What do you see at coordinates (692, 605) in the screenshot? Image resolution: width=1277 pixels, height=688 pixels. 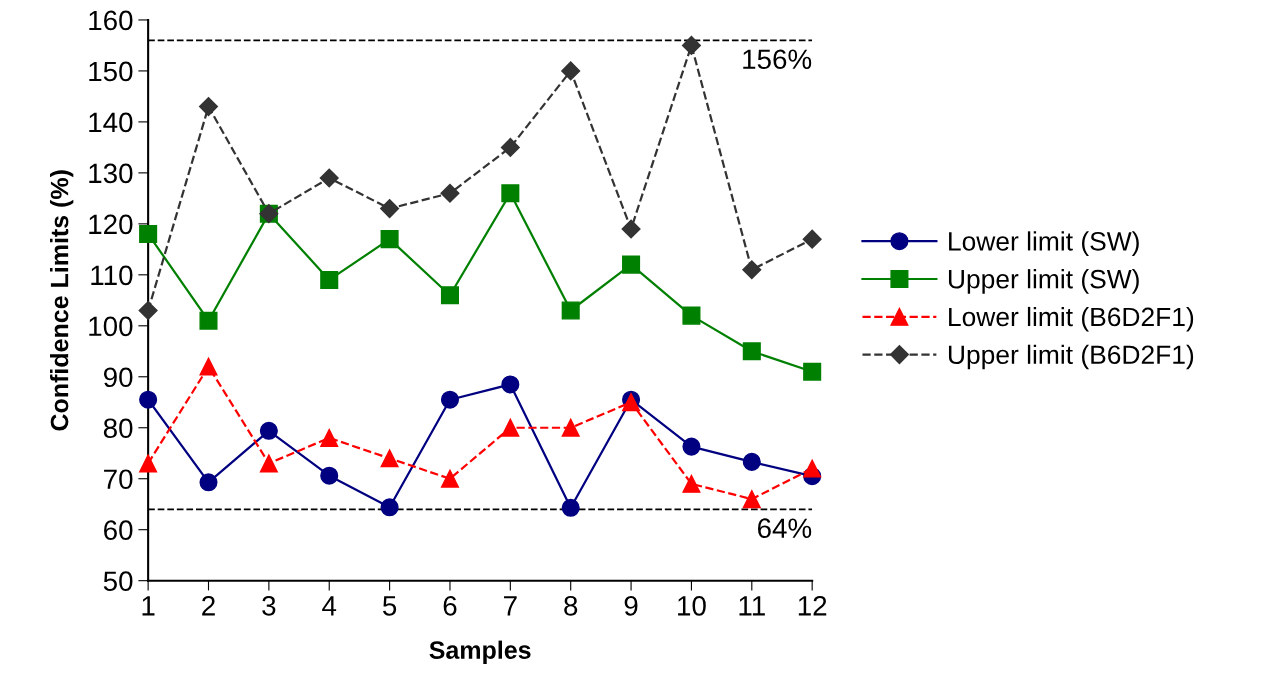 I see `x-tick-label: 10` at bounding box center [692, 605].